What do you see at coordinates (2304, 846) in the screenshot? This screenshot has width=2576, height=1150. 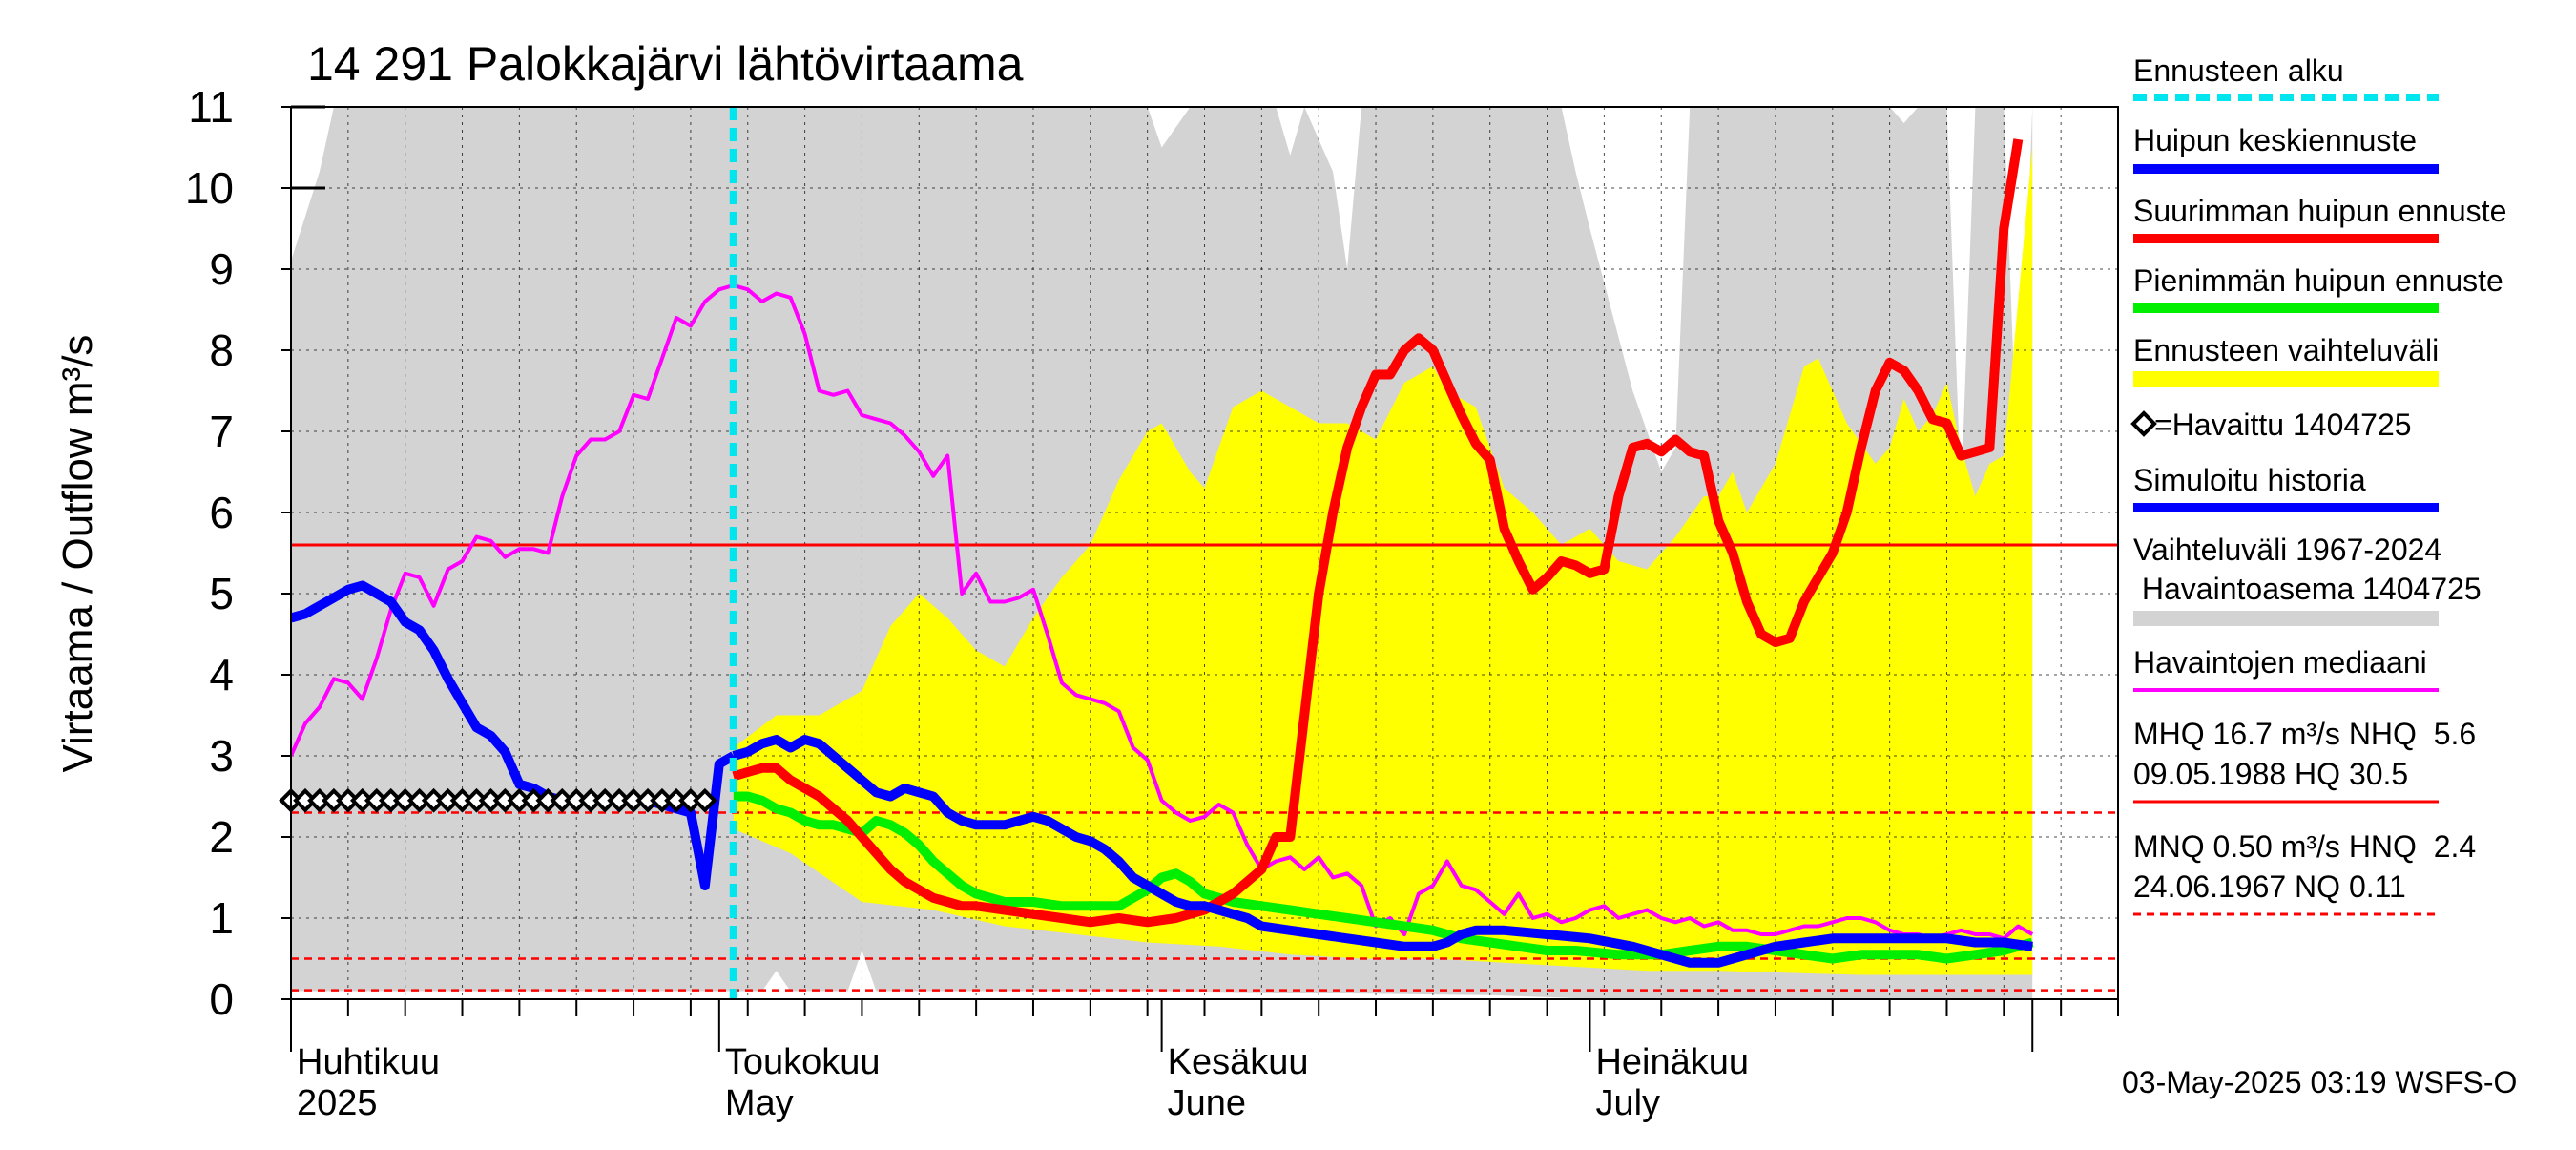 I see `legend-stats2-line1: MNQ 0.50 m³/s HNQ 2.4` at bounding box center [2304, 846].